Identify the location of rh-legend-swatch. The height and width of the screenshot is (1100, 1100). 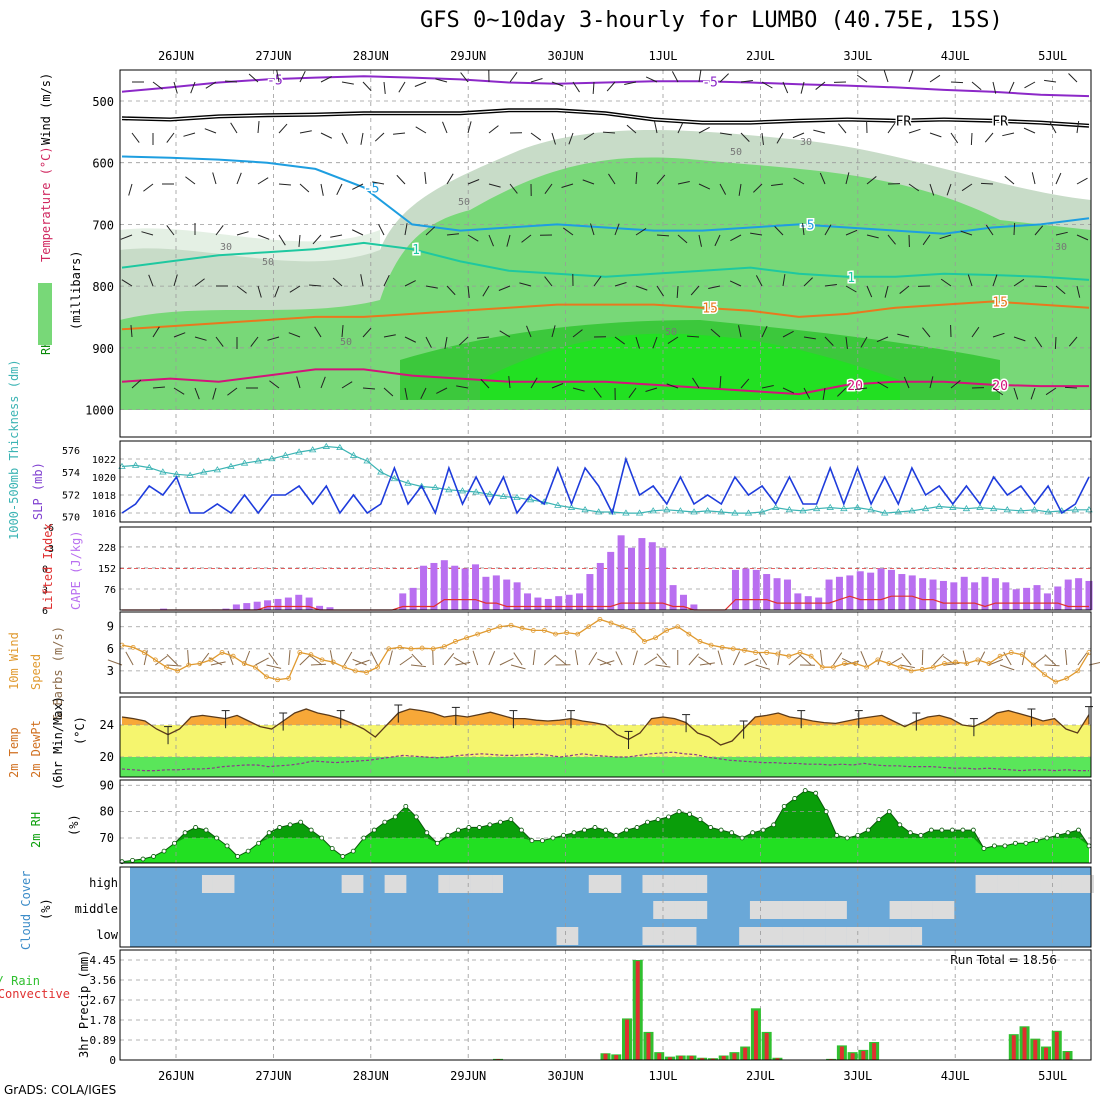
(45, 314).